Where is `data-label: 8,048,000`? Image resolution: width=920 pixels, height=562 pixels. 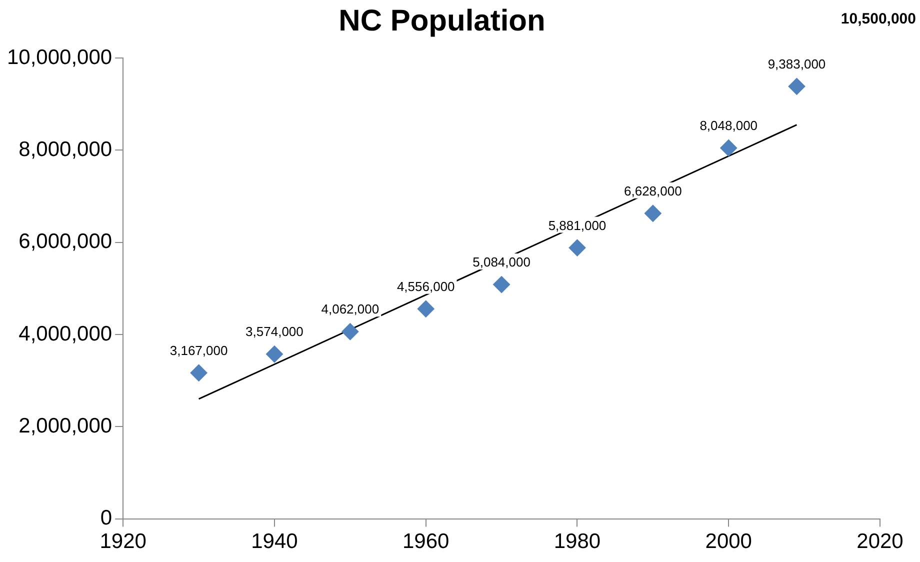 data-label: 8,048,000 is located at coordinates (729, 126).